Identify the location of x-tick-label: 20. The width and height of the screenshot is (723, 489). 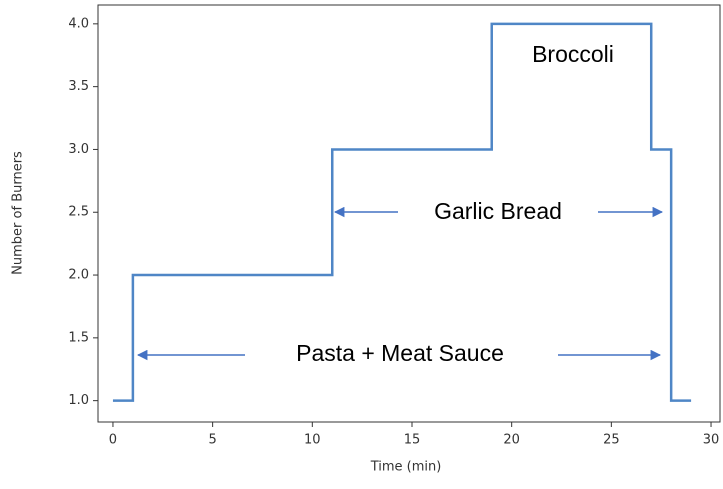
(511, 440).